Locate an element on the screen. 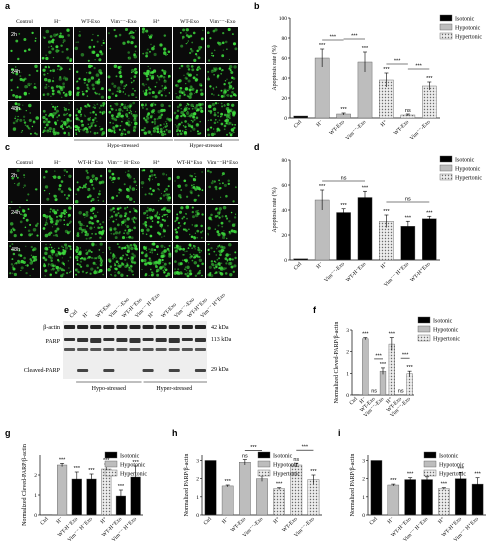 This screenshot has height=550, width=496. column-label: H⁺ is located at coordinates (156, 162).